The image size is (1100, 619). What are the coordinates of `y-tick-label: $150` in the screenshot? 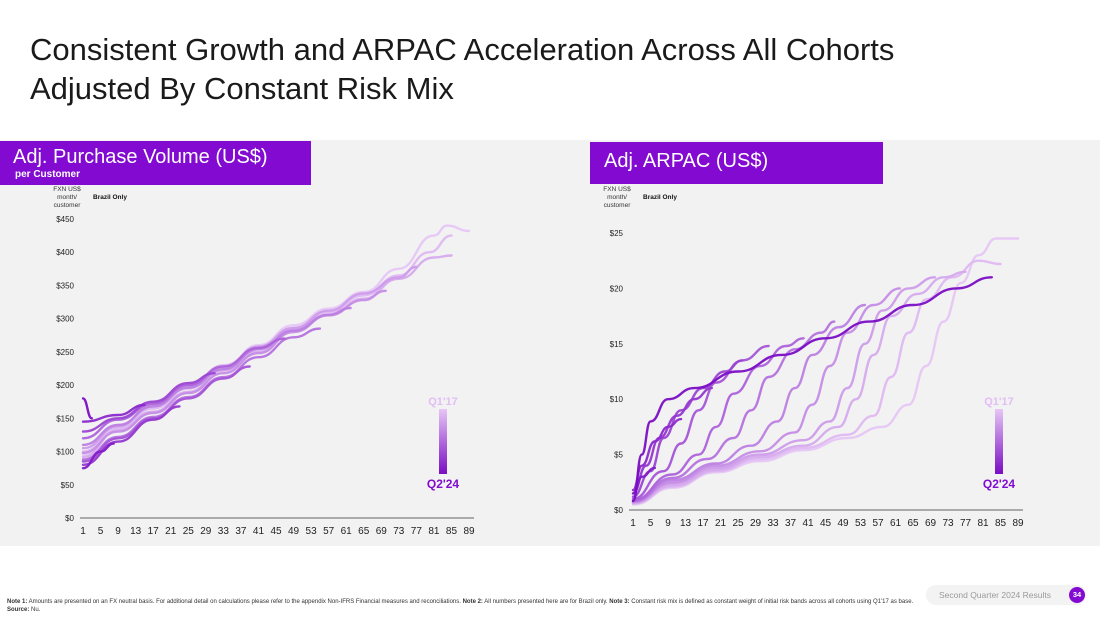 It's located at (65, 418).